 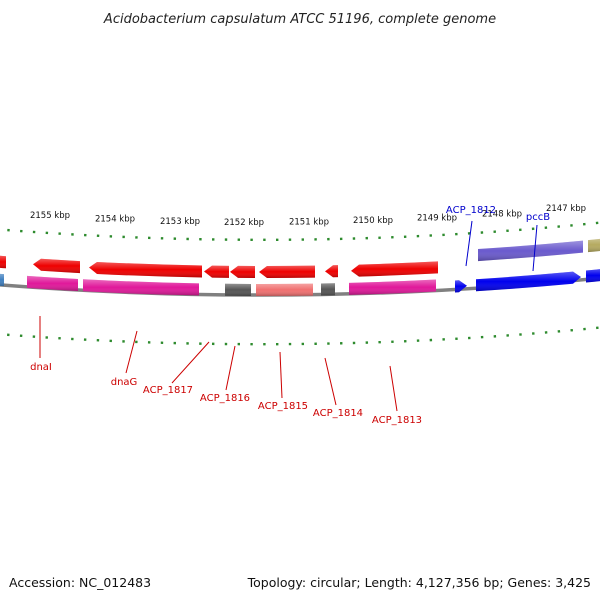 What do you see at coordinates (309, 223) in the screenshot?
I see `tick-label: 2151 kbp` at bounding box center [309, 223].